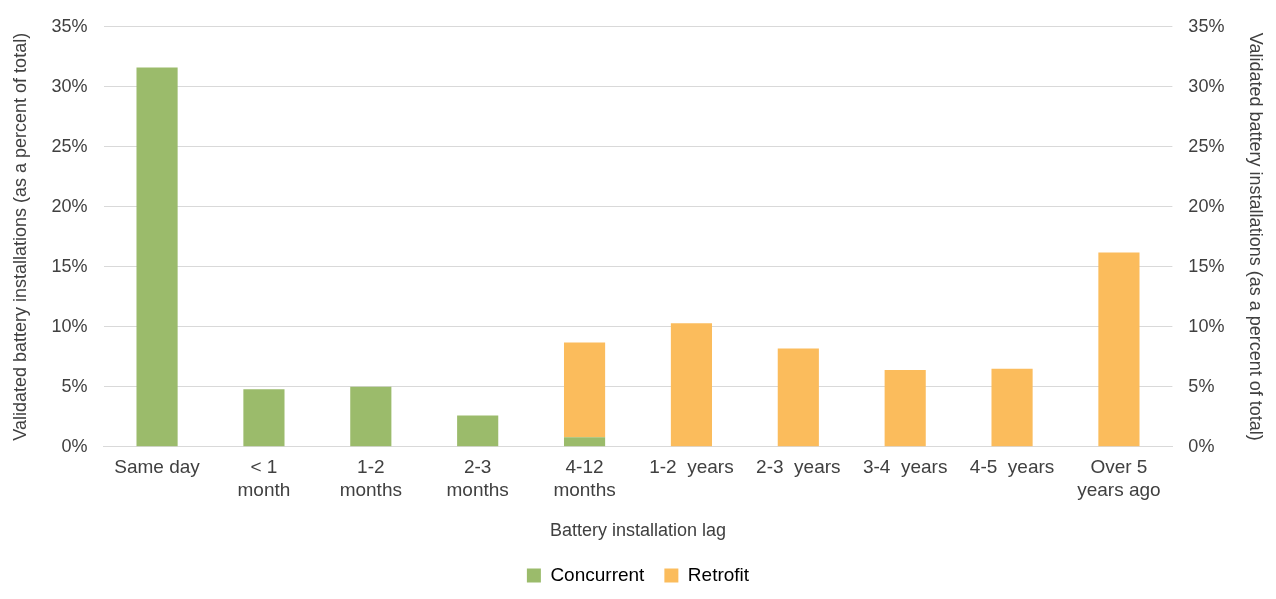 This screenshot has height=599, width=1276. I want to click on y2-tick-label: 20%, so click(1206, 205).